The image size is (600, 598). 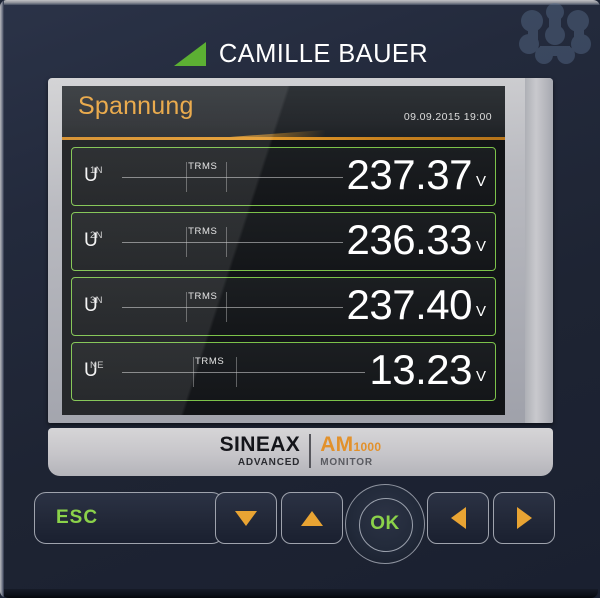 I want to click on datetime-display: 09.09.2015 19:00, so click(x=447, y=117).